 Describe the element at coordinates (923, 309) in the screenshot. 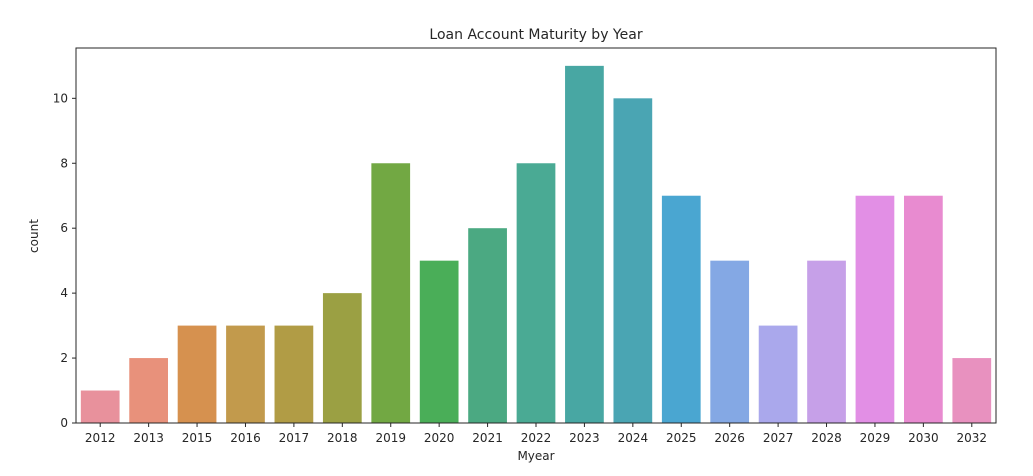

I see `bar-2030` at that location.